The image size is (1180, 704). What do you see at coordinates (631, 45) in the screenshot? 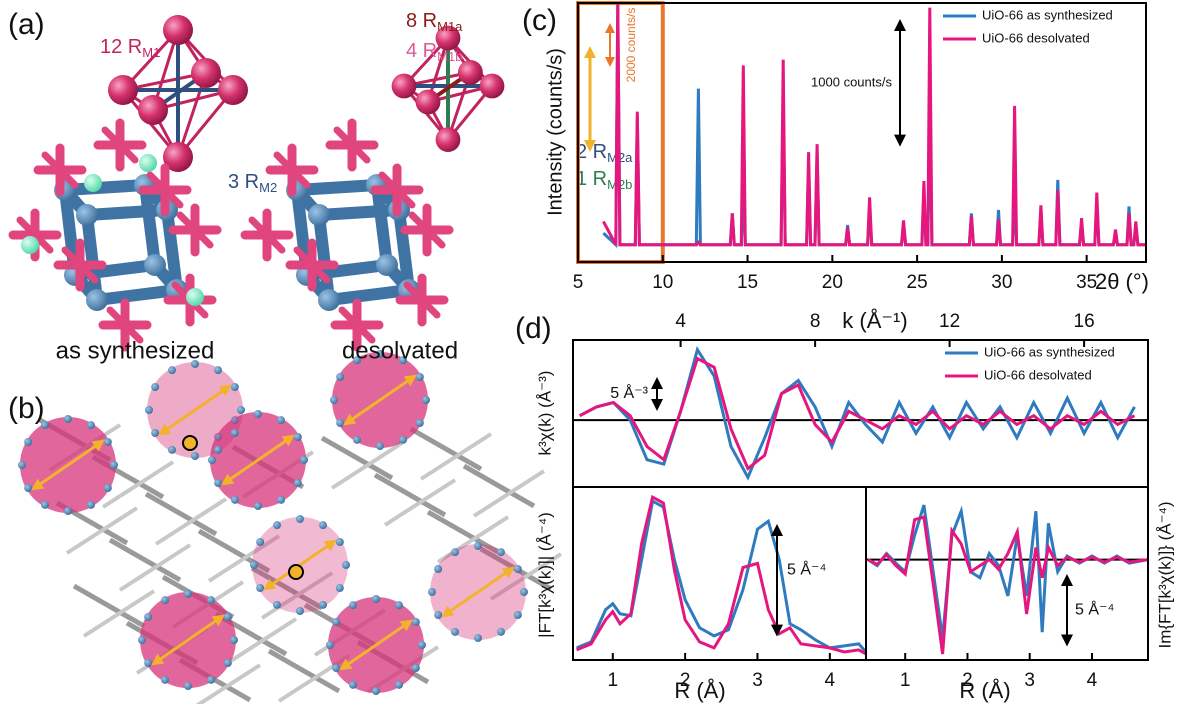
I see `annotation: 2000 counts/s` at bounding box center [631, 45].